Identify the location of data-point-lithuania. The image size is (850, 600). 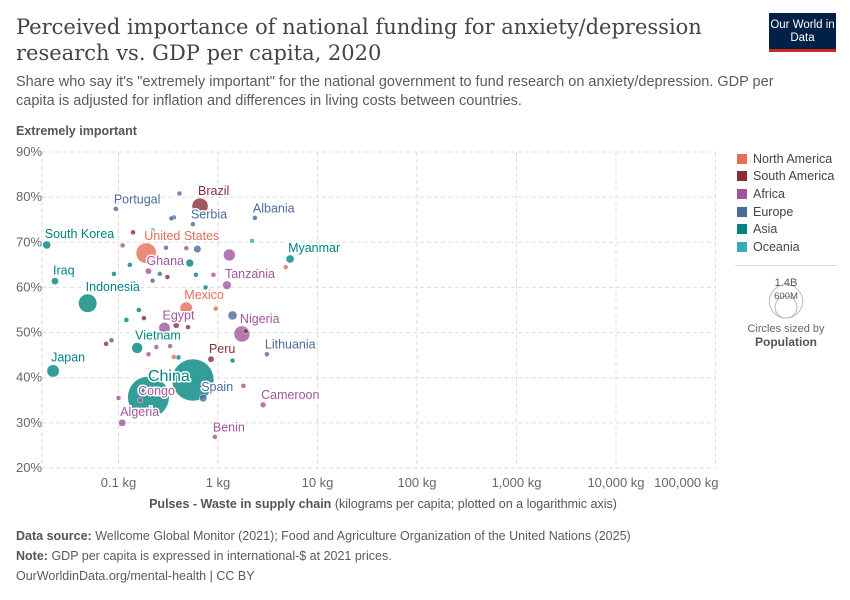
(267, 354).